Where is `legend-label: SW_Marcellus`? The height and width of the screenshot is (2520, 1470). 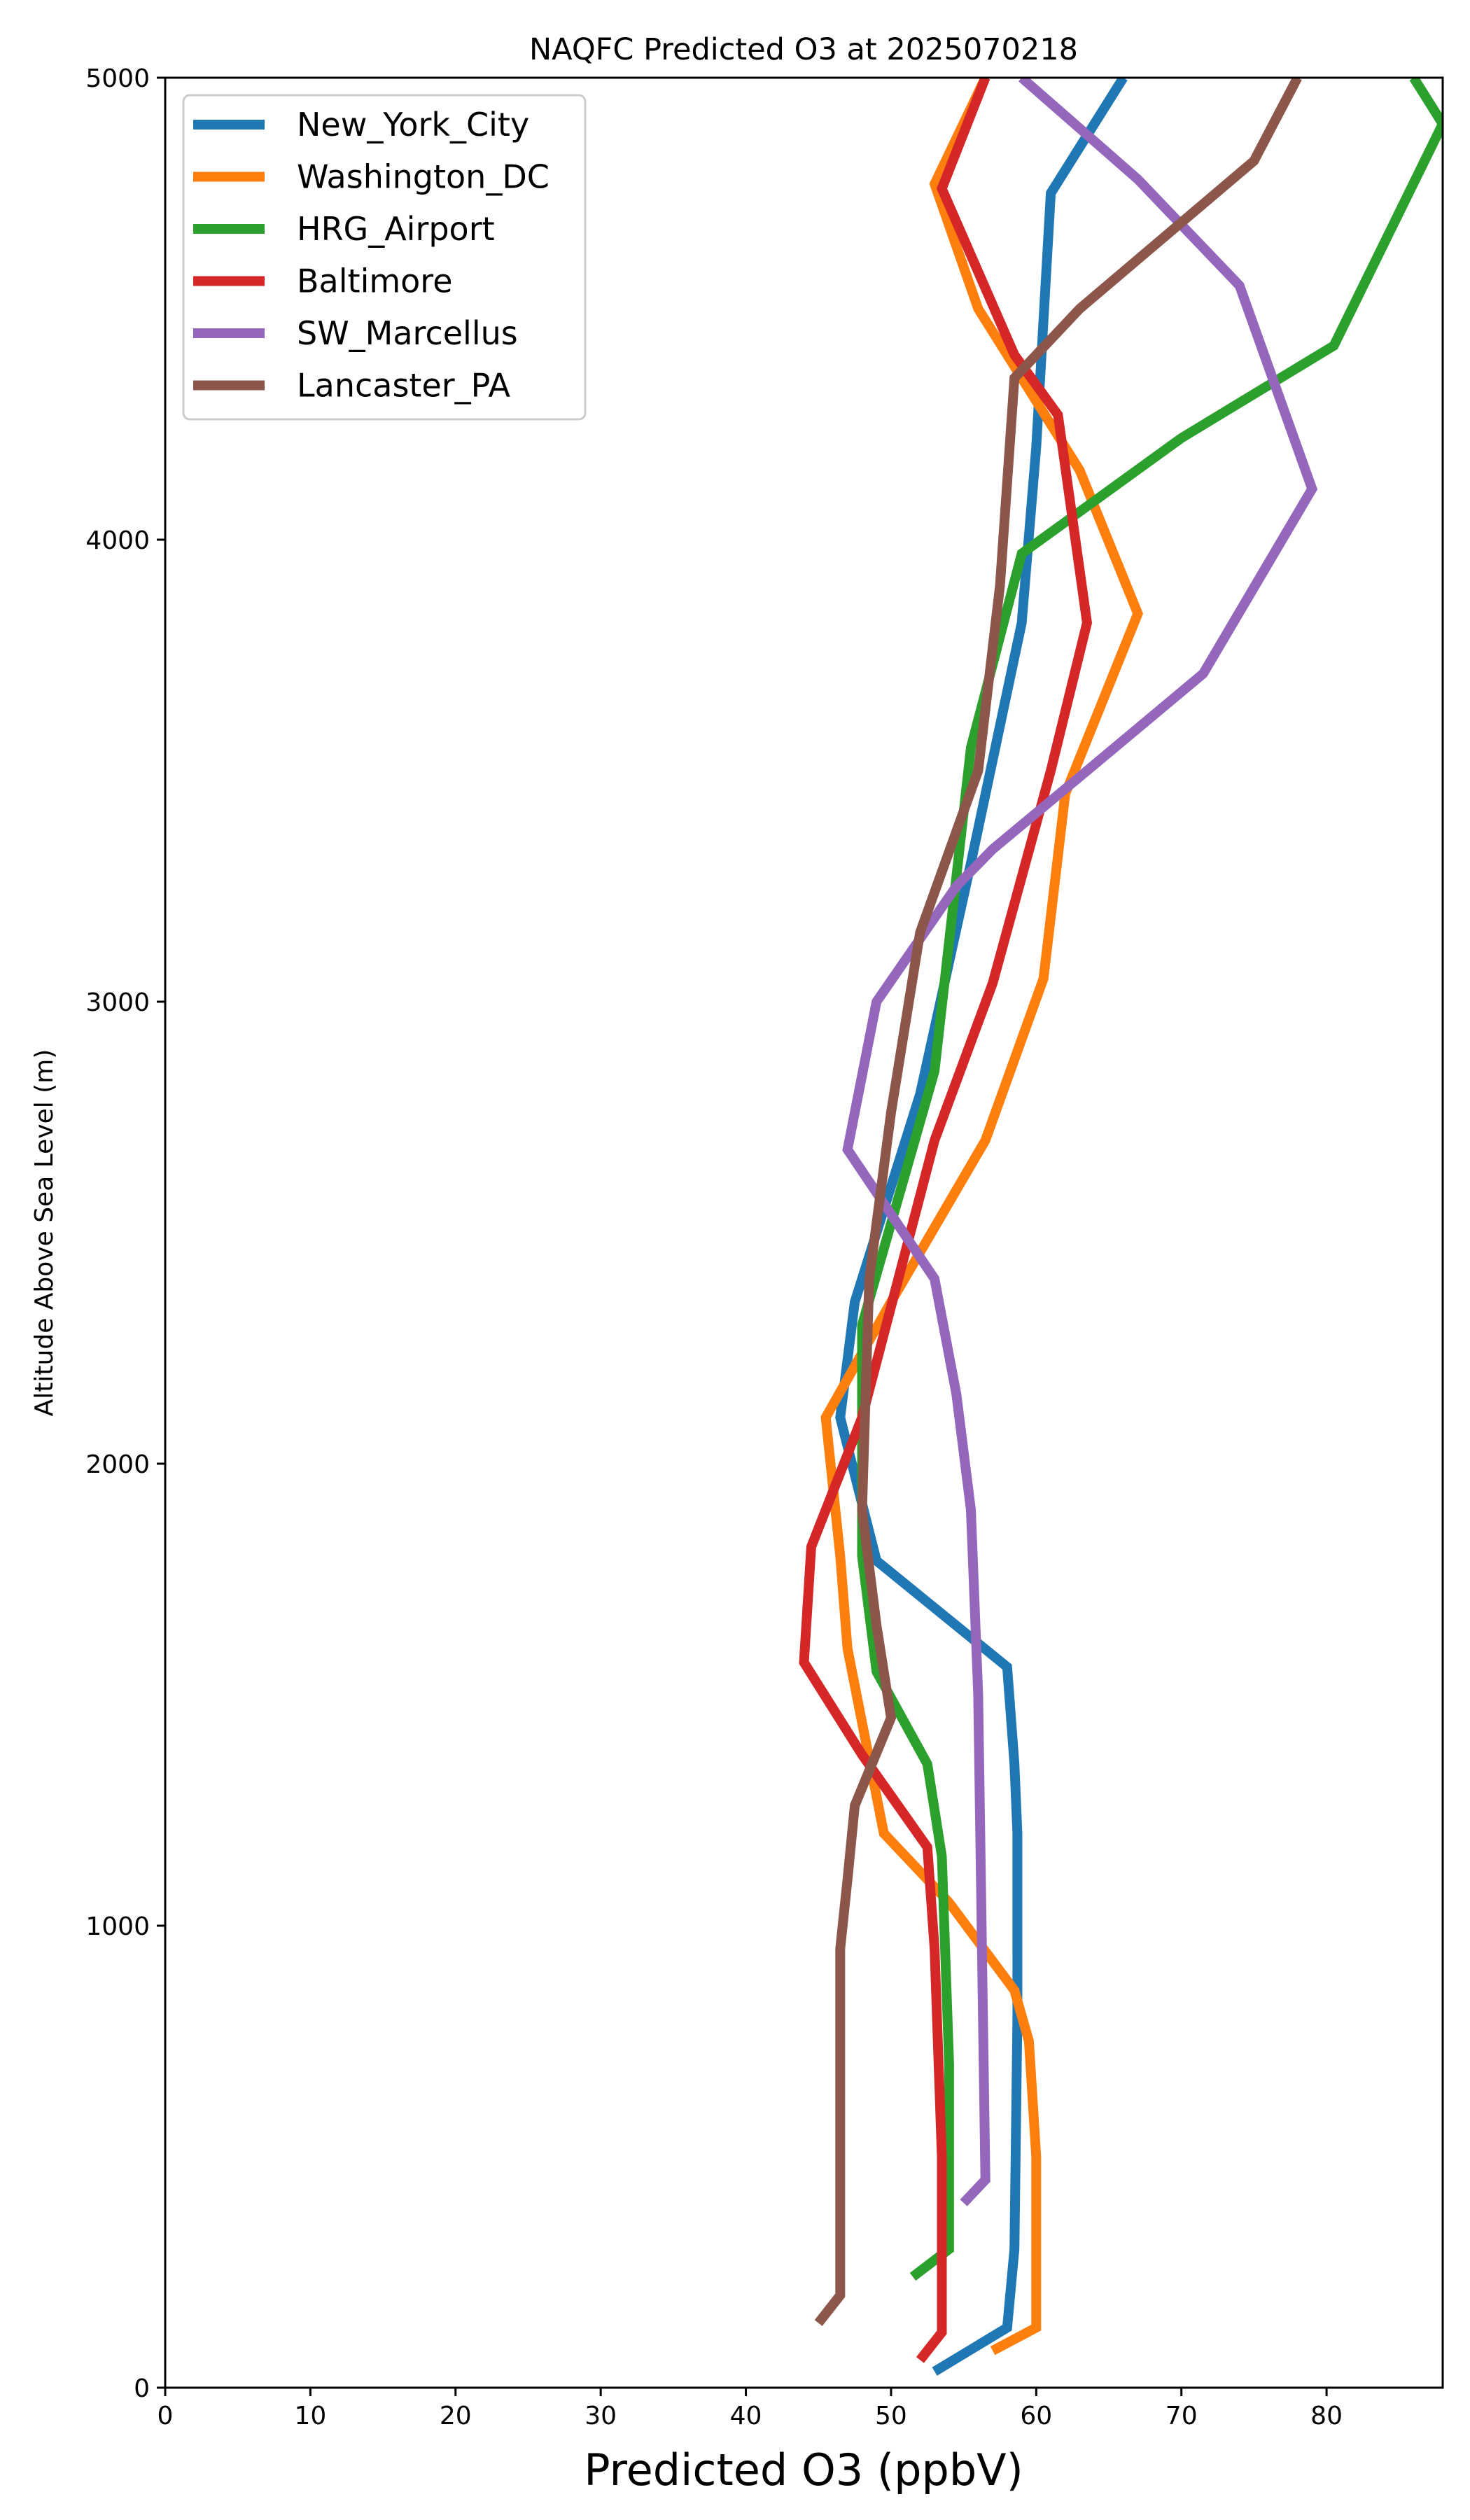 legend-label: SW_Marcellus is located at coordinates (407, 333).